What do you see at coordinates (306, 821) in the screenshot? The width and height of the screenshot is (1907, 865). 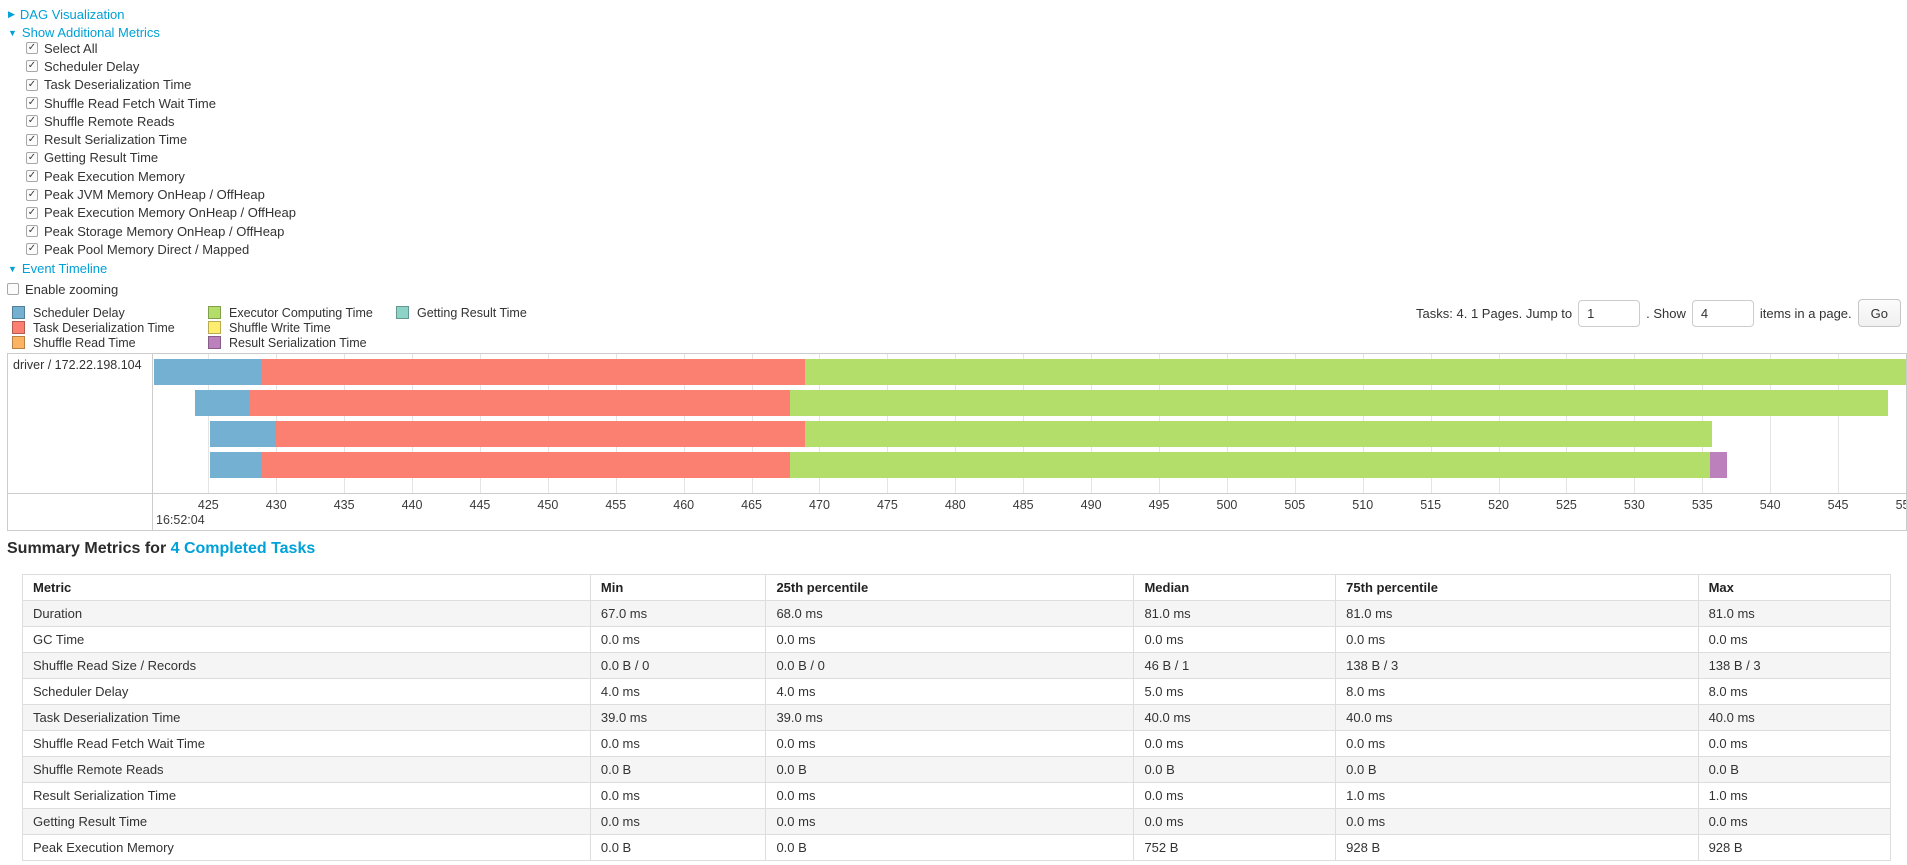 I see `metric-name-cell: Getting Result Time` at bounding box center [306, 821].